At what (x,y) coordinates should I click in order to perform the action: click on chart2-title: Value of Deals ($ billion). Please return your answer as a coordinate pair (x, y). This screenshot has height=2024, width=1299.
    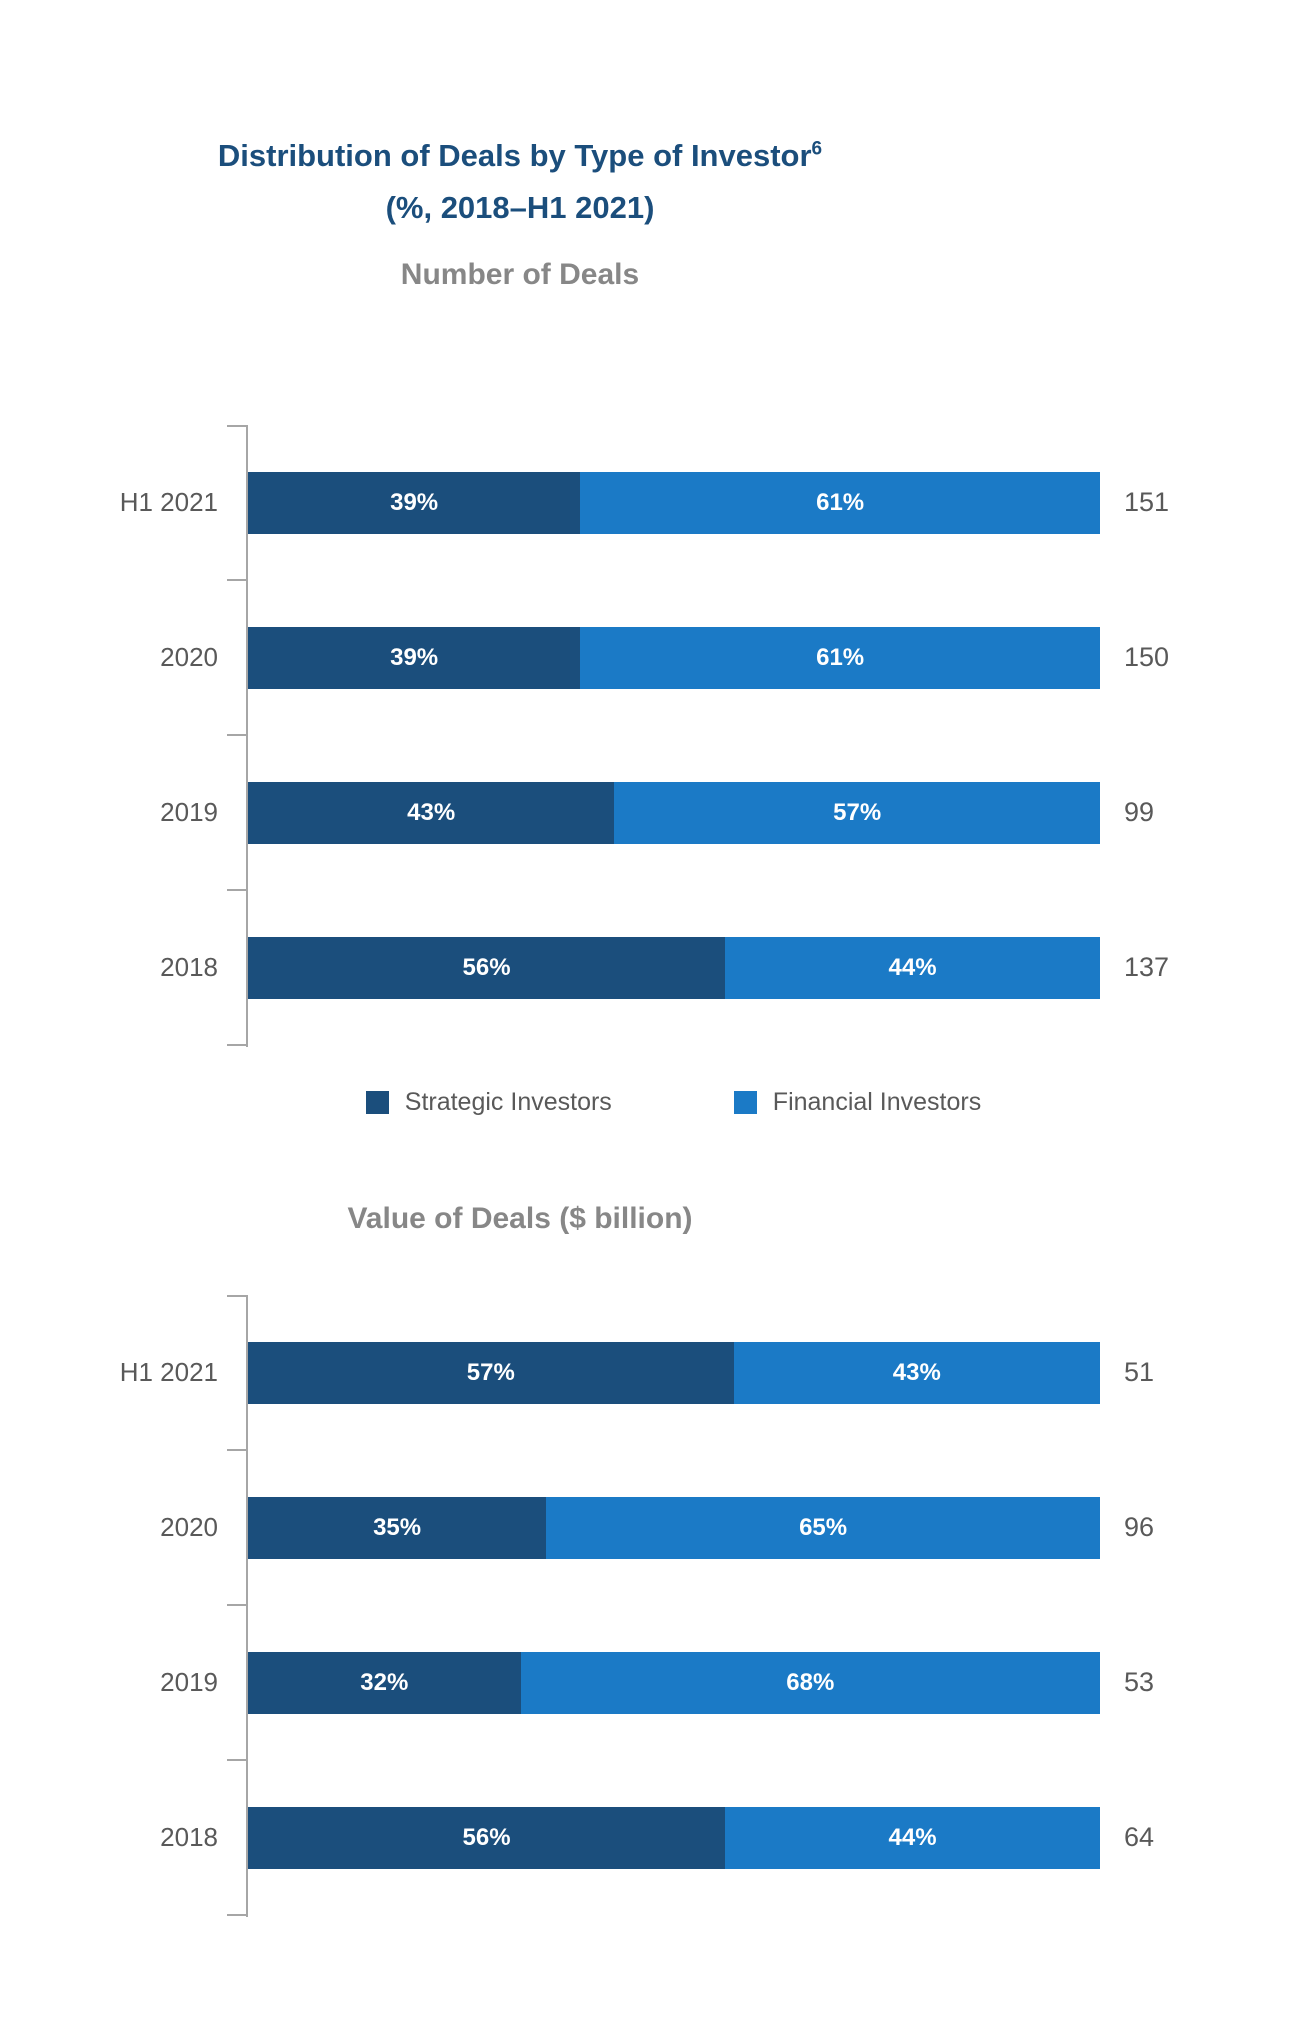
    Looking at the image, I should click on (520, 1218).